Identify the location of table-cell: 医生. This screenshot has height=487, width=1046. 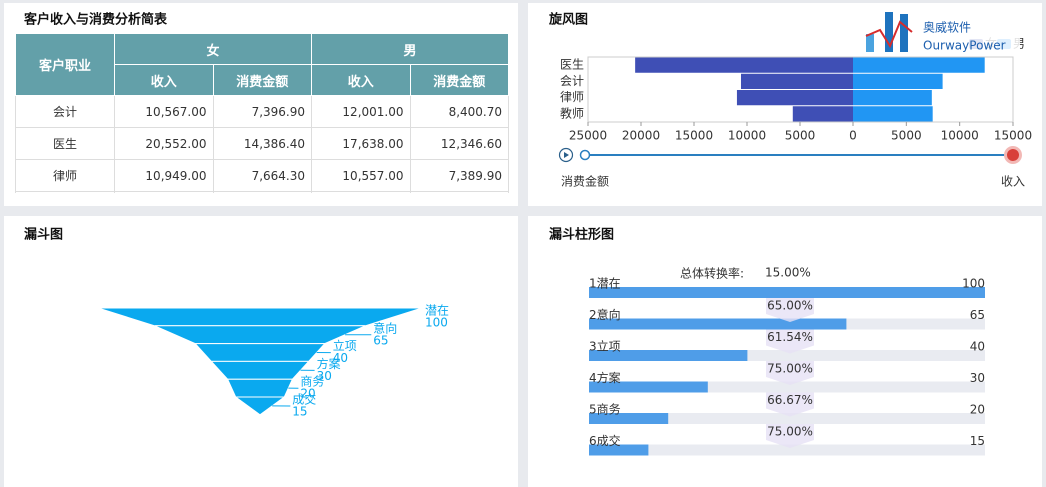
(65, 143).